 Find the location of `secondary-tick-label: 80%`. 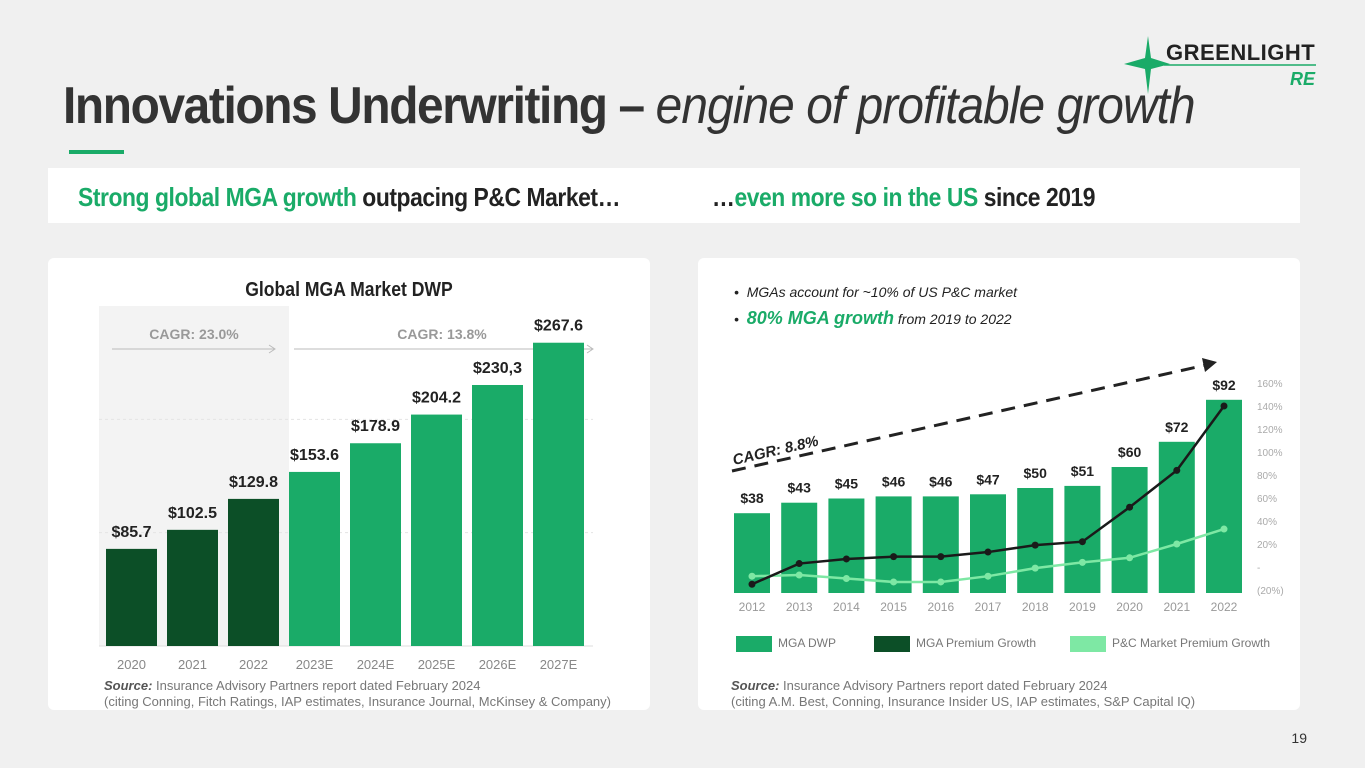

secondary-tick-label: 80% is located at coordinates (1267, 476).